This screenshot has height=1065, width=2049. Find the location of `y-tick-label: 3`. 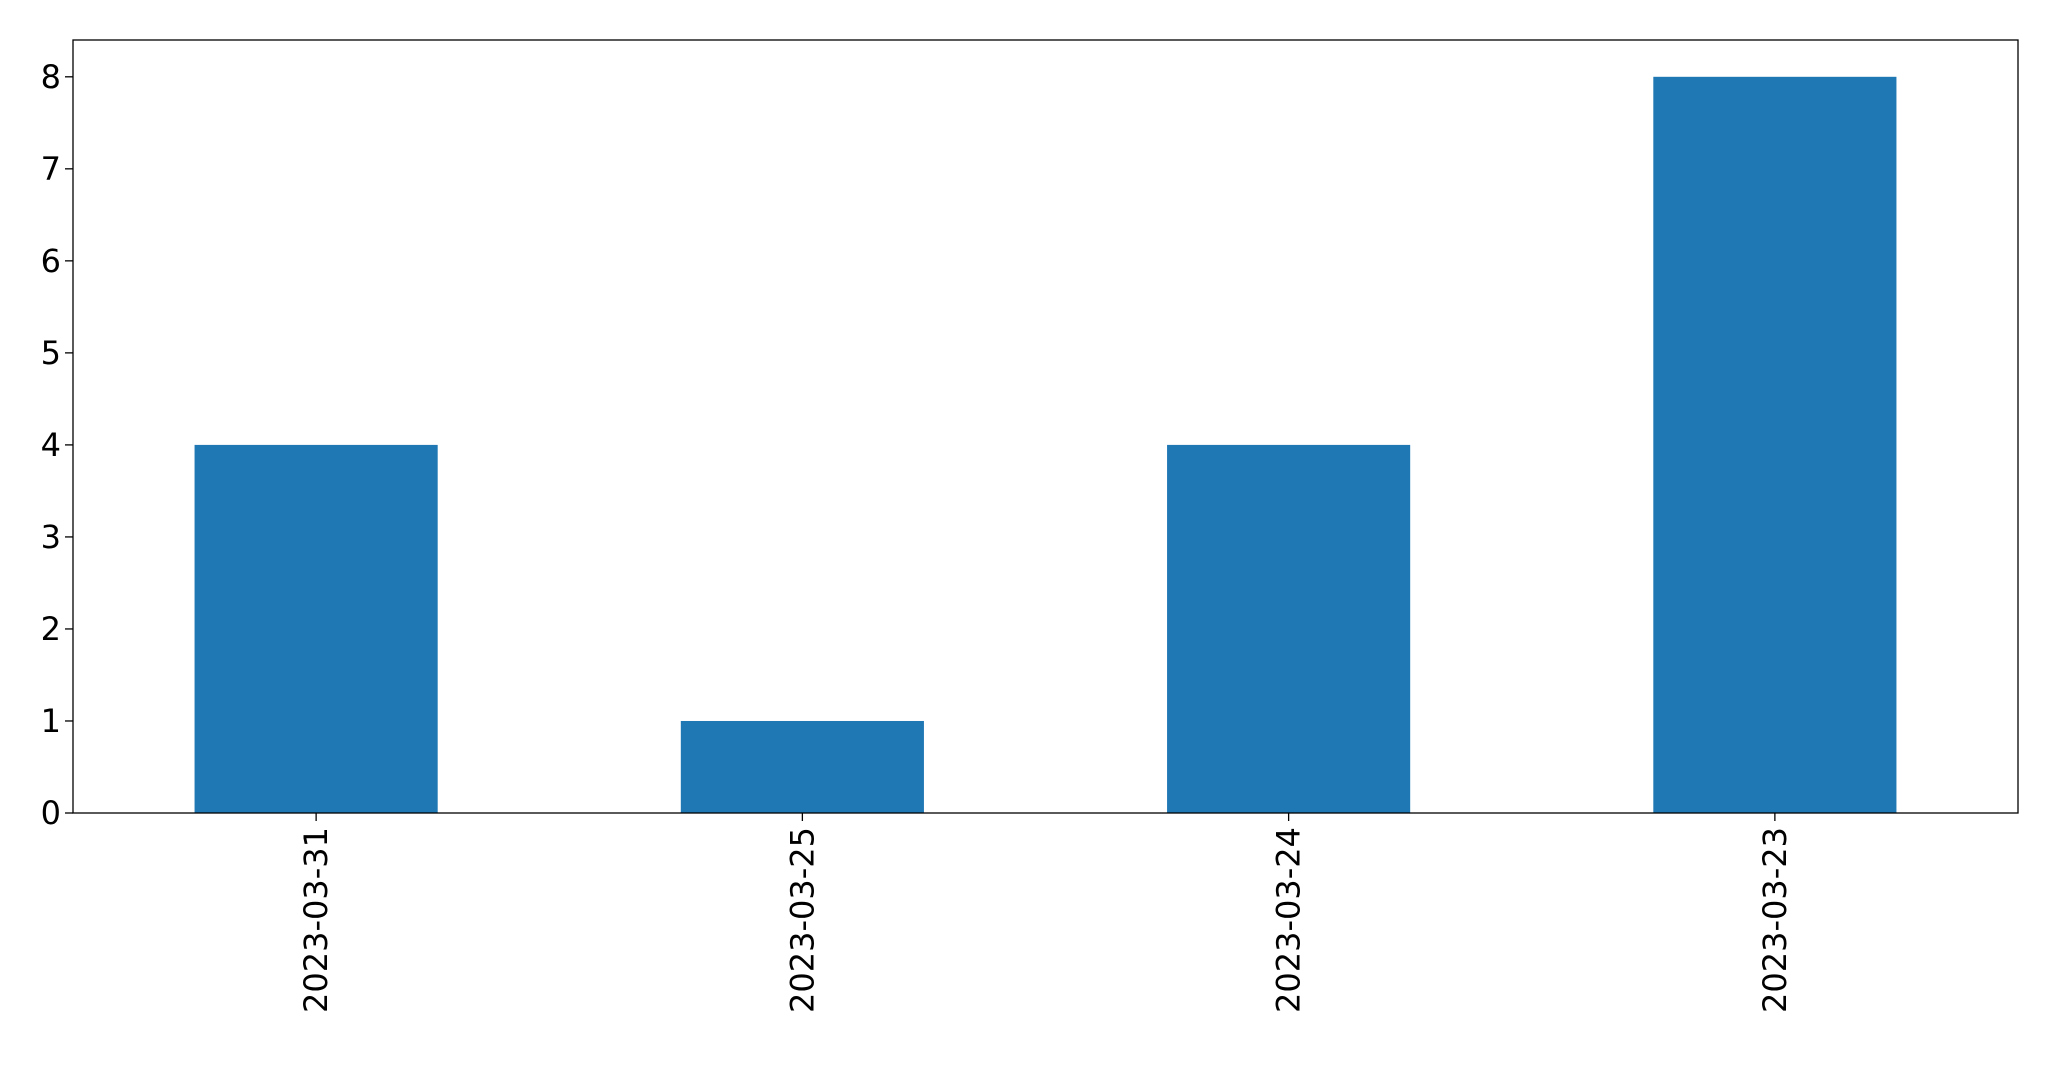

y-tick-label: 3 is located at coordinates (51, 537).